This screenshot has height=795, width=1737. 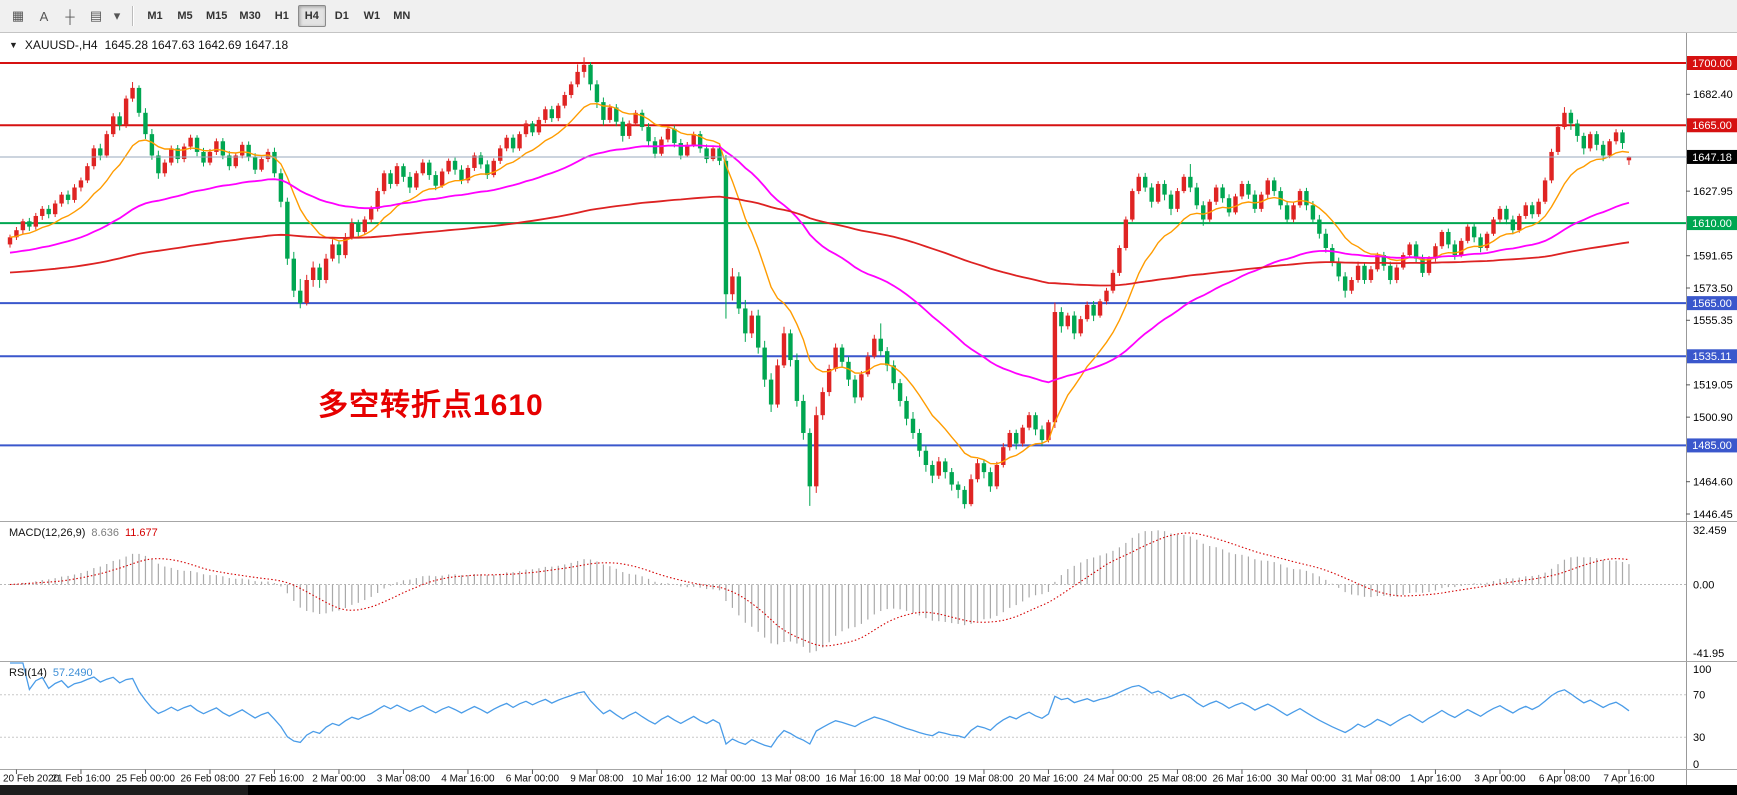 I want to click on price-badge: 1610.00, so click(x=1712, y=223).